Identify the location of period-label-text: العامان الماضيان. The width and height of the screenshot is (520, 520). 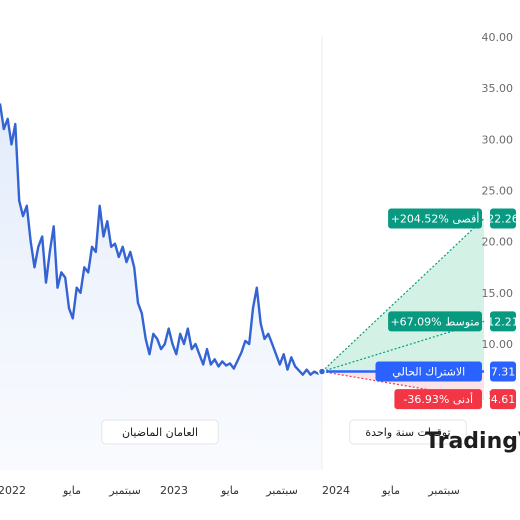
(160, 432).